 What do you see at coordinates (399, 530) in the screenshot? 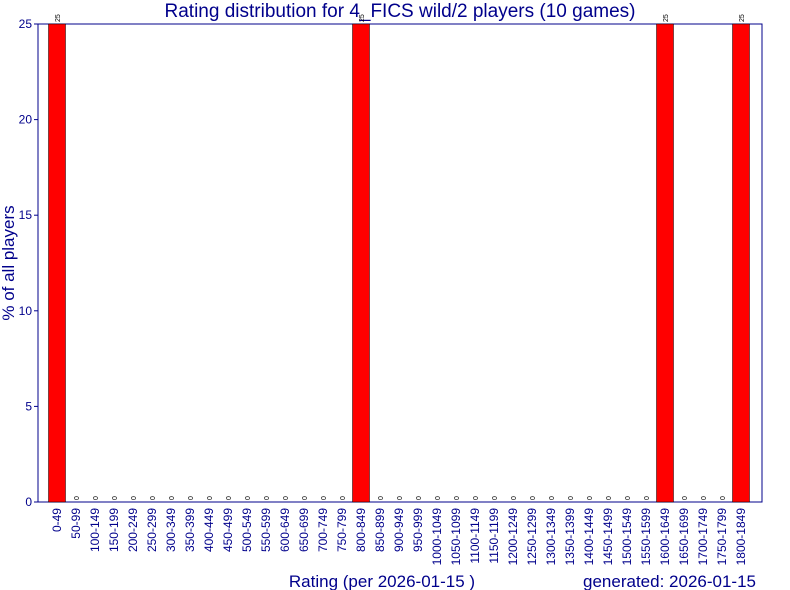
I see `x-tick-label: 900-949` at bounding box center [399, 530].